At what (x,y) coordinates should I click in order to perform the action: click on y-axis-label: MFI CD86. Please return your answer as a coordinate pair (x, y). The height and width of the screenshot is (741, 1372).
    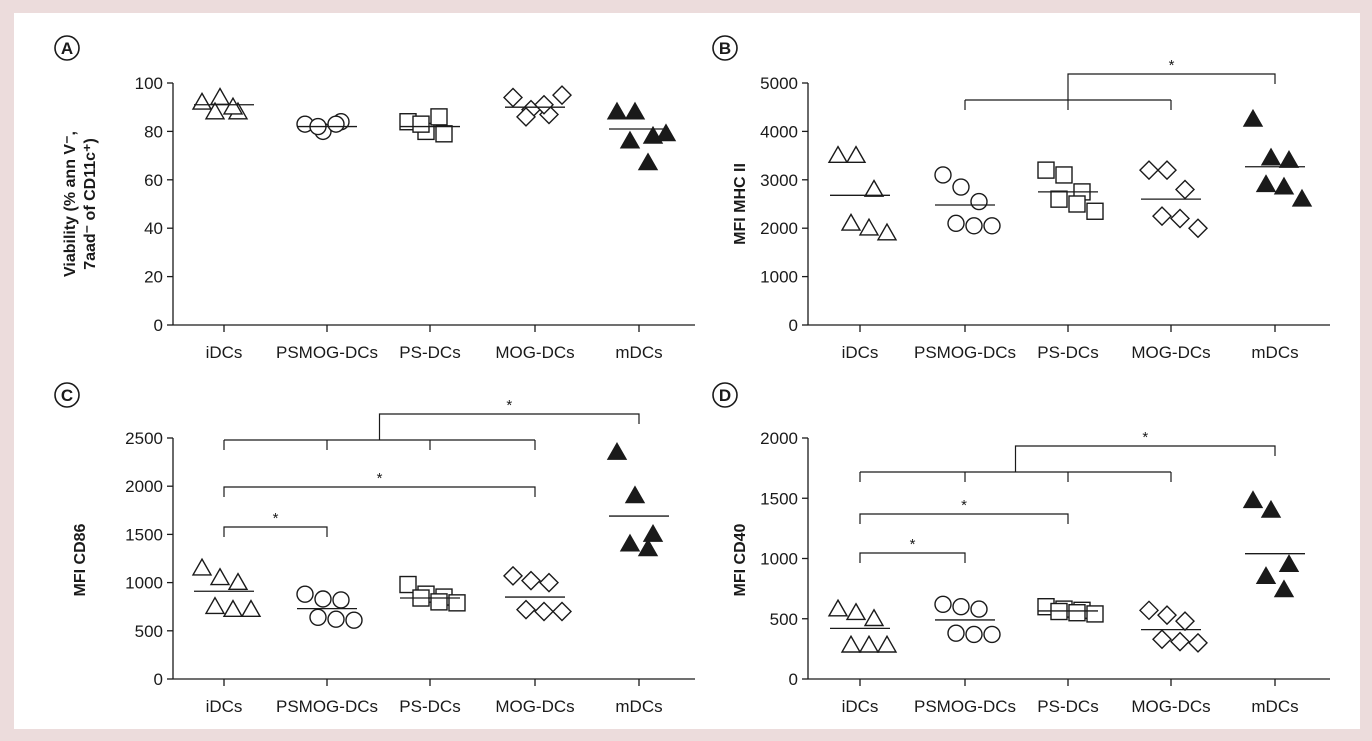
    Looking at the image, I should click on (80, 559).